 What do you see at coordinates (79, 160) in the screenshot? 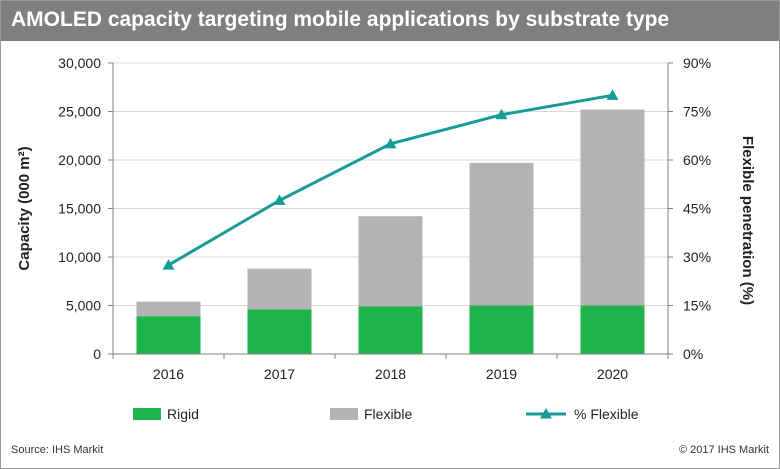
I see `y-tick-label: 20,000` at bounding box center [79, 160].